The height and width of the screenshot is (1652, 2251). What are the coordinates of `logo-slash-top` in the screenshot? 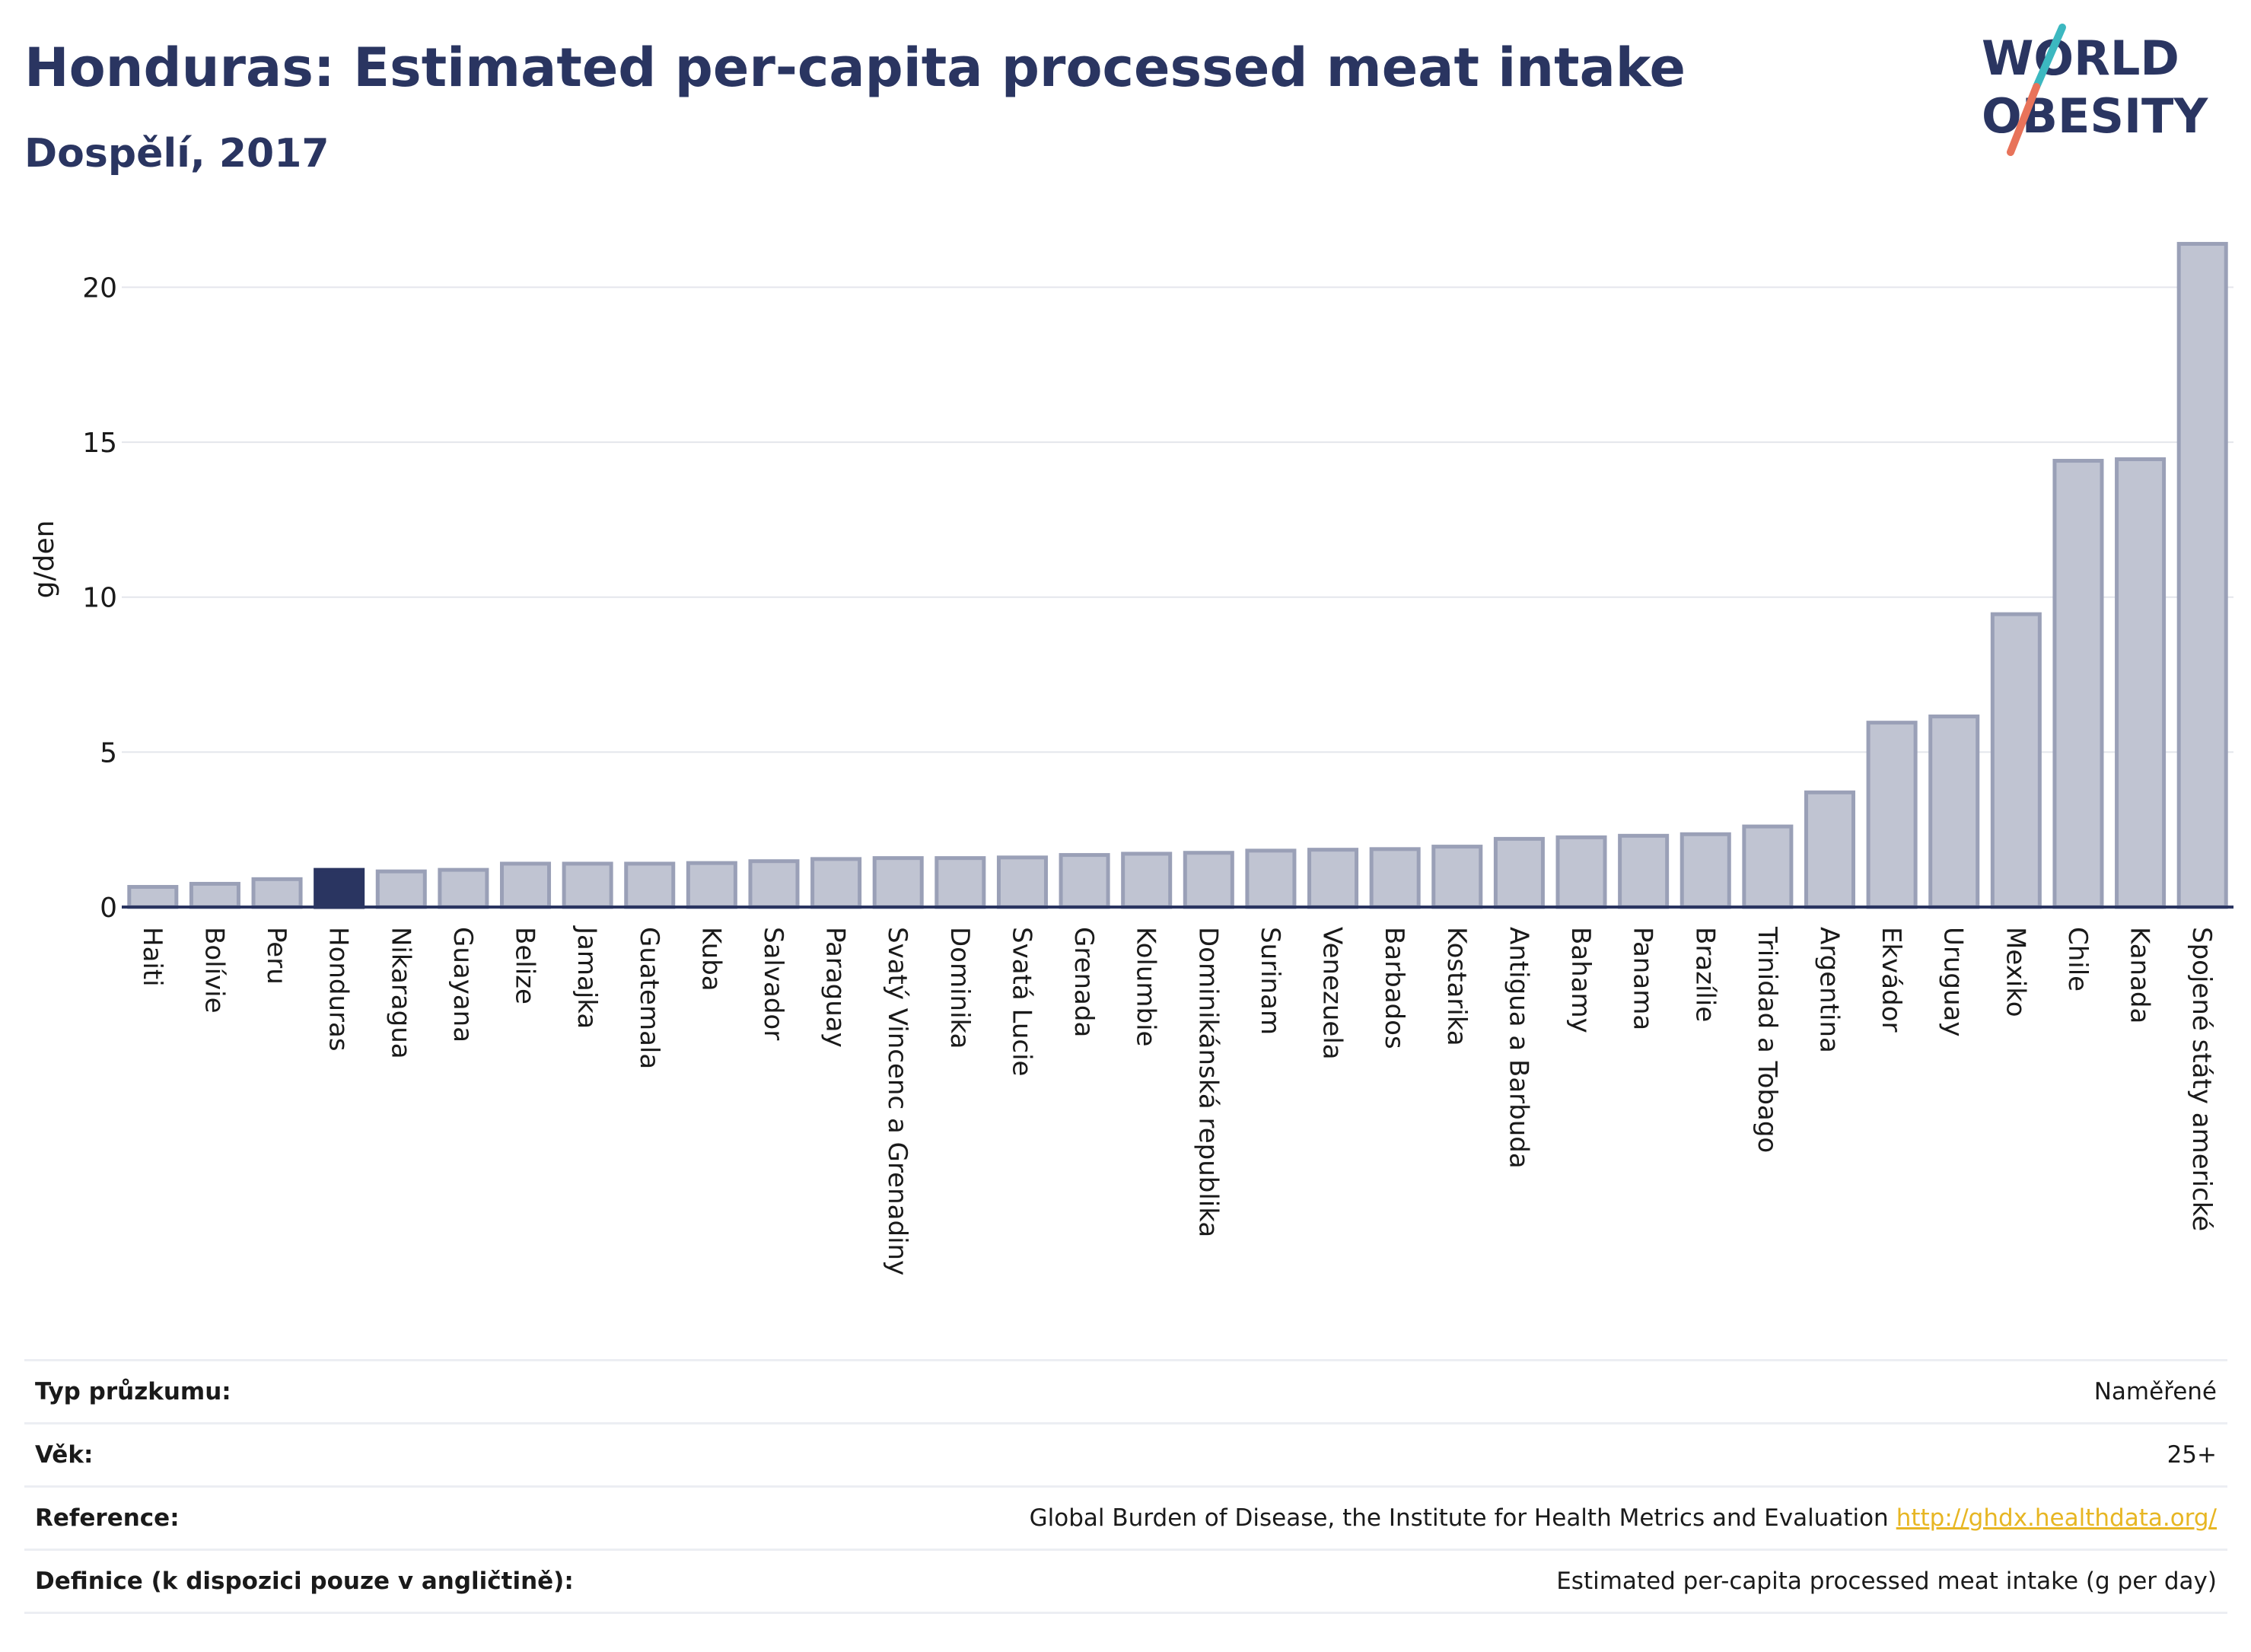 It's located at (2049, 58).